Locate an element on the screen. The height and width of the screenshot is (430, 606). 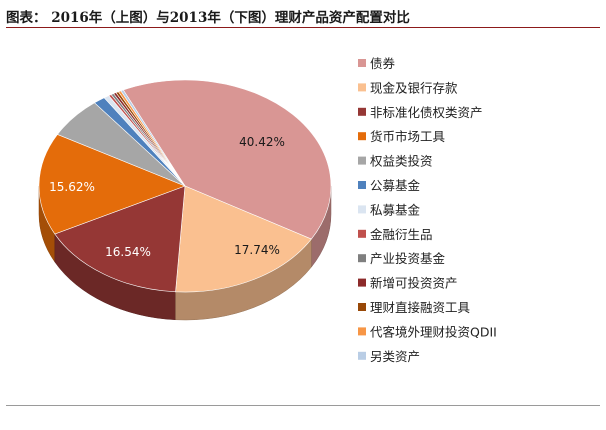
title-divider is located at coordinates (303, 27).